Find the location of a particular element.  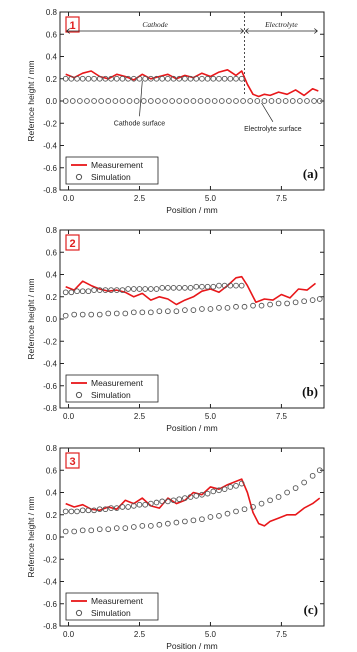

y-tick-label: 0.8 is located at coordinates (52, 12).